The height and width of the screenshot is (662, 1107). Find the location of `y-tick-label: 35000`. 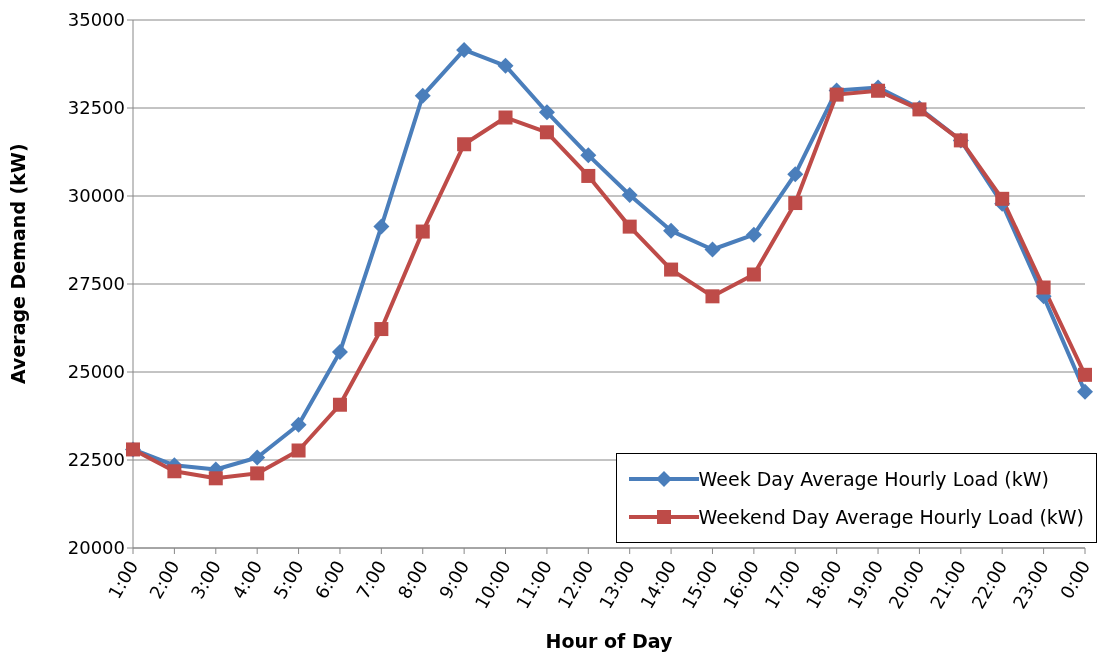

y-tick-label: 35000 is located at coordinates (96, 20).